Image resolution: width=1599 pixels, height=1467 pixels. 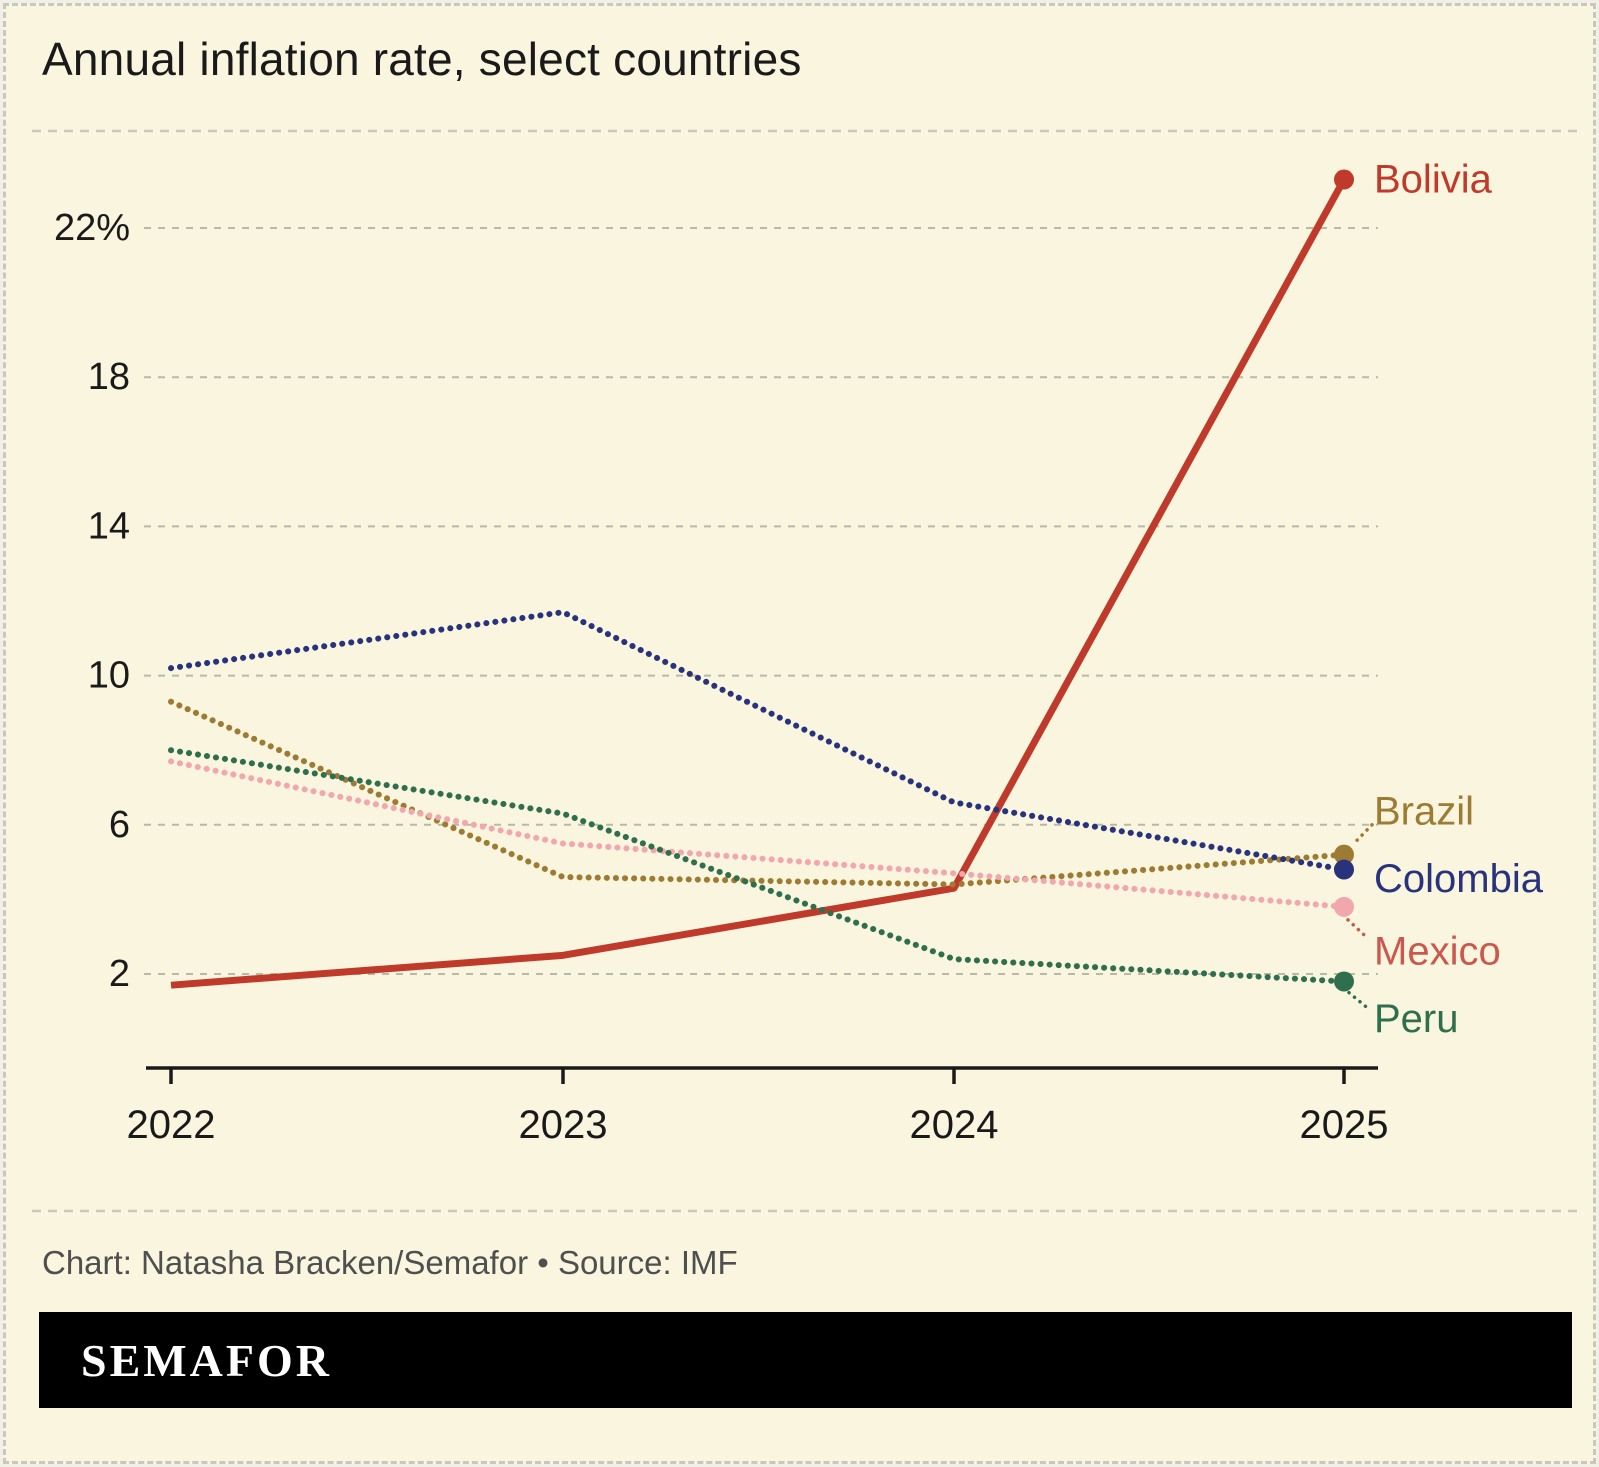 I want to click on series-line-peru, so click(x=757, y=866).